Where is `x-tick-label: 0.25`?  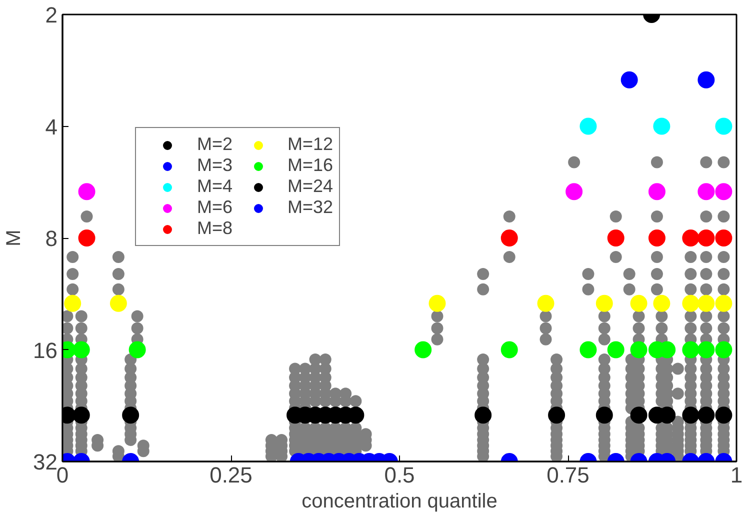 x-tick-label: 0.25 is located at coordinates (231, 475).